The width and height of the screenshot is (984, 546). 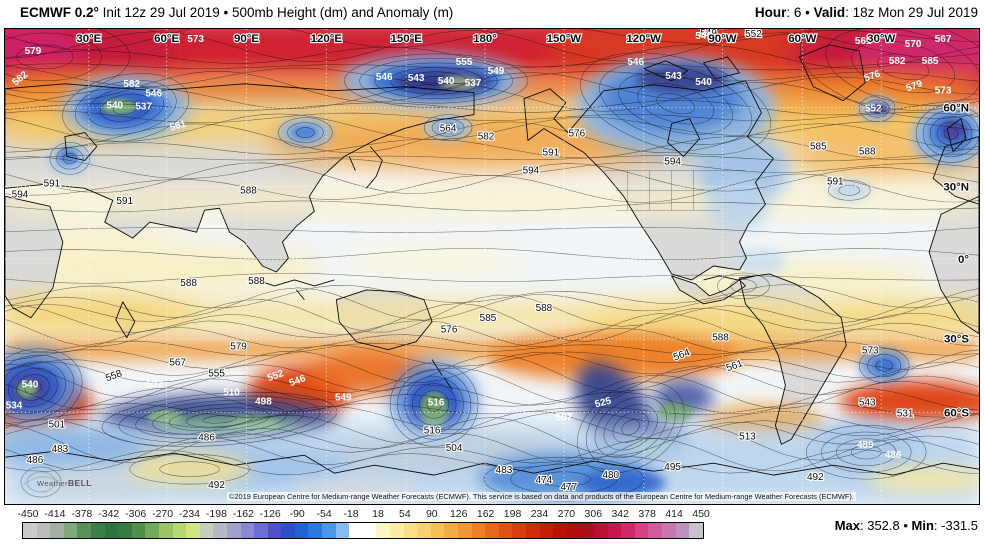 I want to click on contour-label: 585, so click(x=488, y=318).